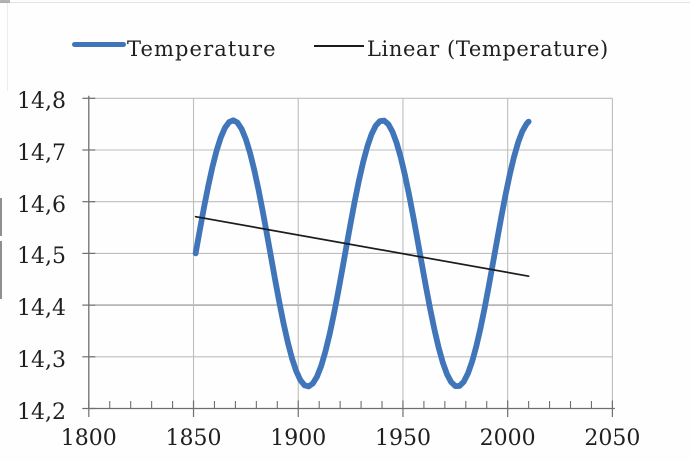 This screenshot has width=690, height=462. Describe the element at coordinates (339, 46) in the screenshot. I see `legend-line-linear-icon` at that location.